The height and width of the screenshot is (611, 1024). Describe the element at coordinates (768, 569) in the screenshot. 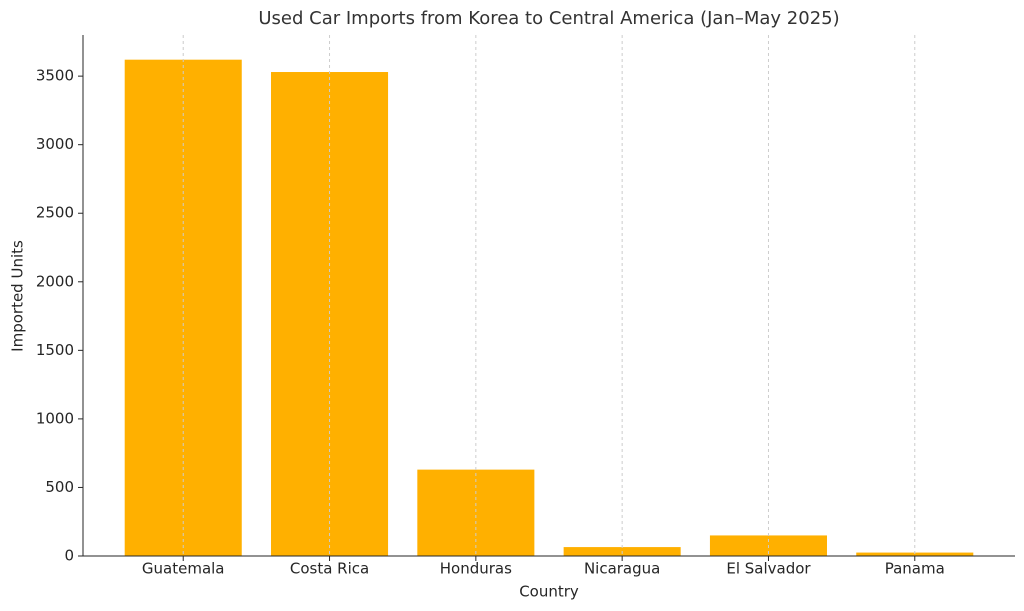

I see `x-tick-label: El Salvador` at that location.